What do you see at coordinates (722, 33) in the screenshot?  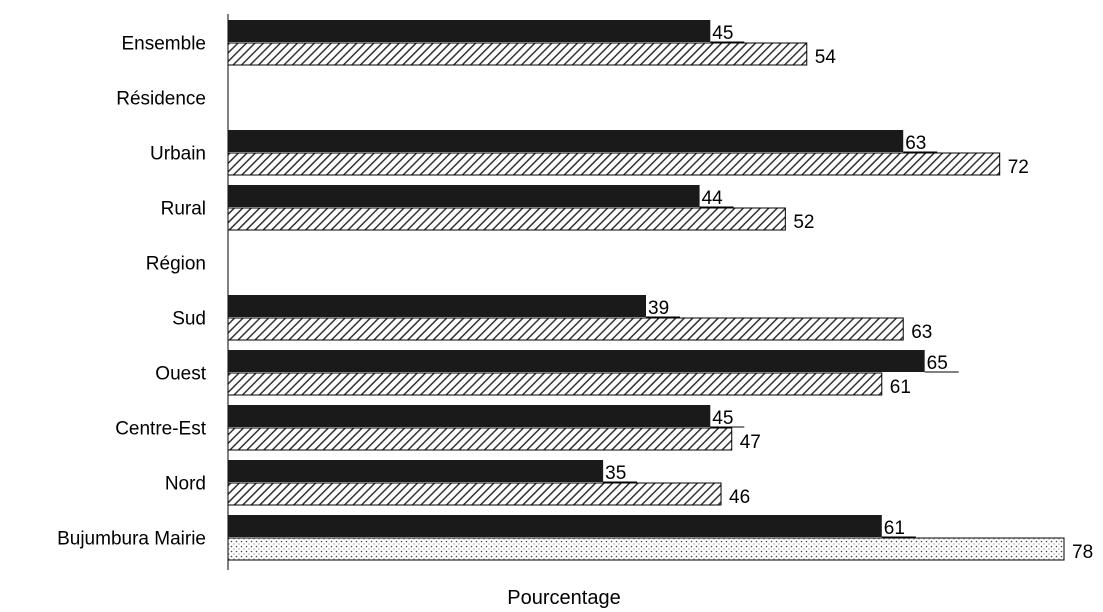 I see `value-label-ensemble-series-1: 45` at bounding box center [722, 33].